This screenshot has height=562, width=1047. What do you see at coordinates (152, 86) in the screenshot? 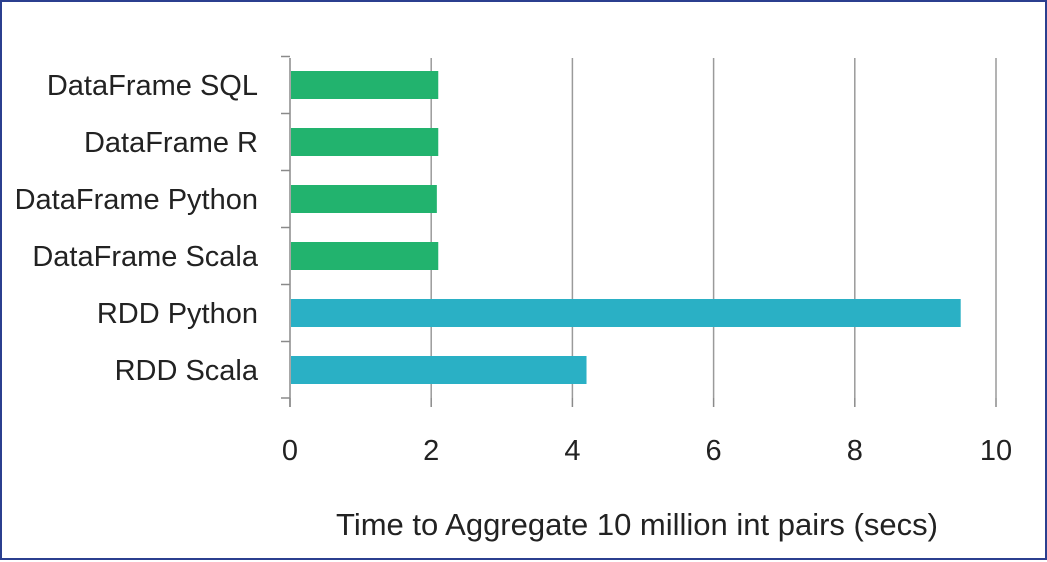
I see `category-label: DataFrame SQL` at bounding box center [152, 86].